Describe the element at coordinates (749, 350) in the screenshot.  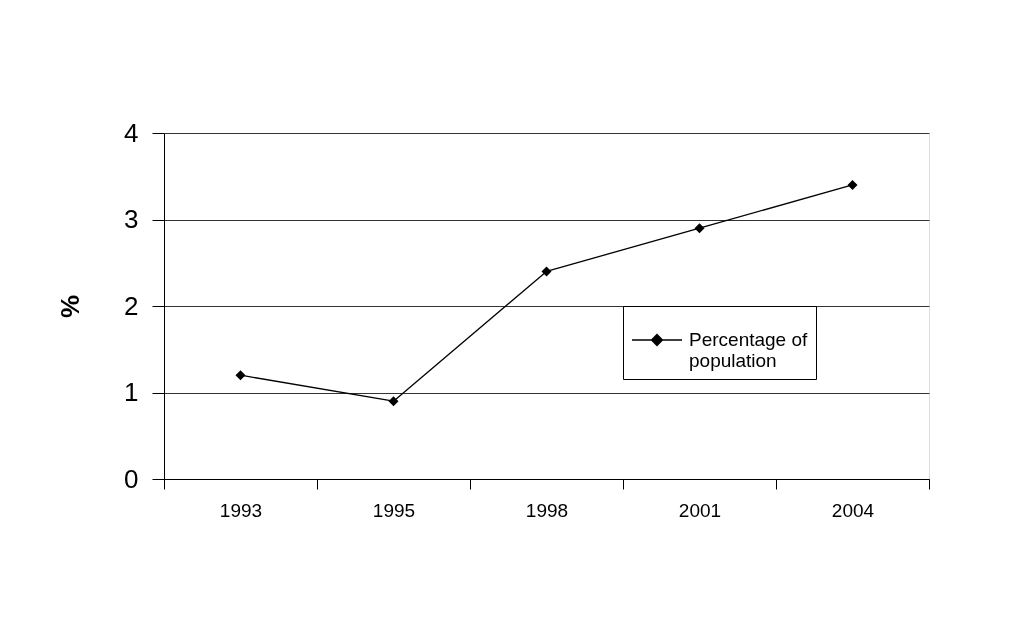
I see `legend-label: Percentage of population` at that location.